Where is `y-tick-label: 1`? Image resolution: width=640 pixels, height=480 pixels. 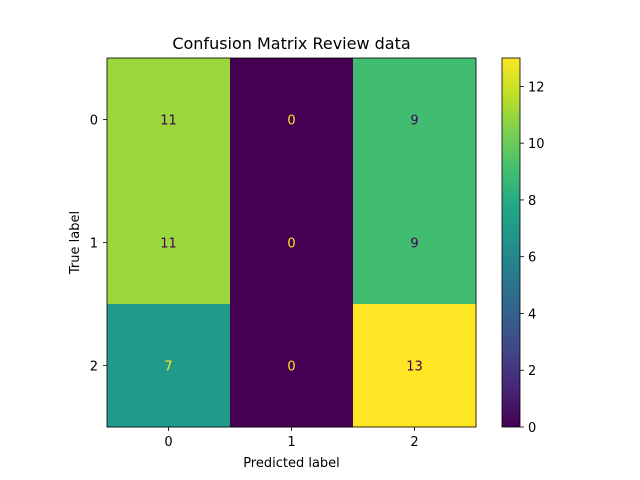 y-tick-label: 1 is located at coordinates (94, 244).